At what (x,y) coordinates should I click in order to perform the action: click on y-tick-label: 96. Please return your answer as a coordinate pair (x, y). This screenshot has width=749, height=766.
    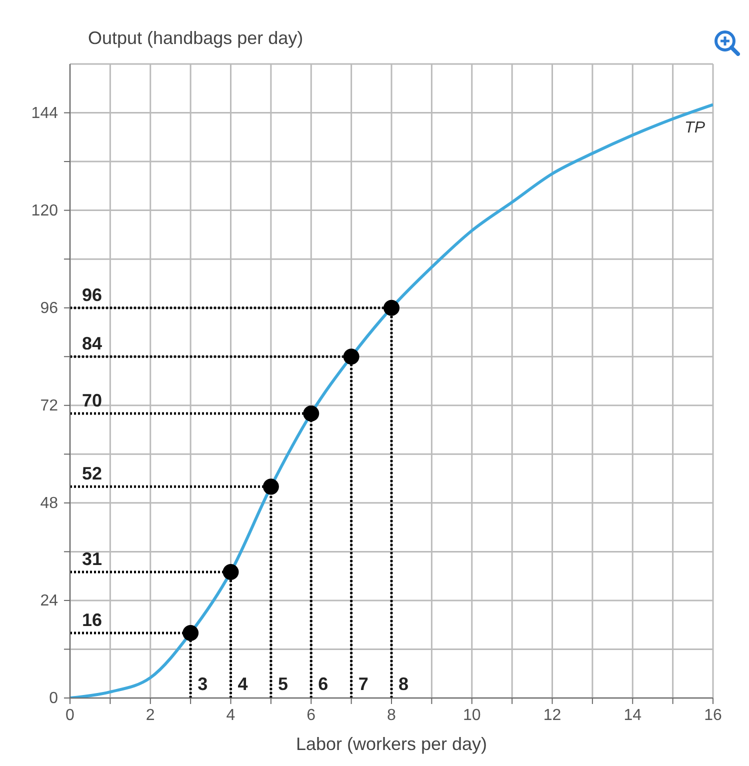
    Looking at the image, I should click on (49, 308).